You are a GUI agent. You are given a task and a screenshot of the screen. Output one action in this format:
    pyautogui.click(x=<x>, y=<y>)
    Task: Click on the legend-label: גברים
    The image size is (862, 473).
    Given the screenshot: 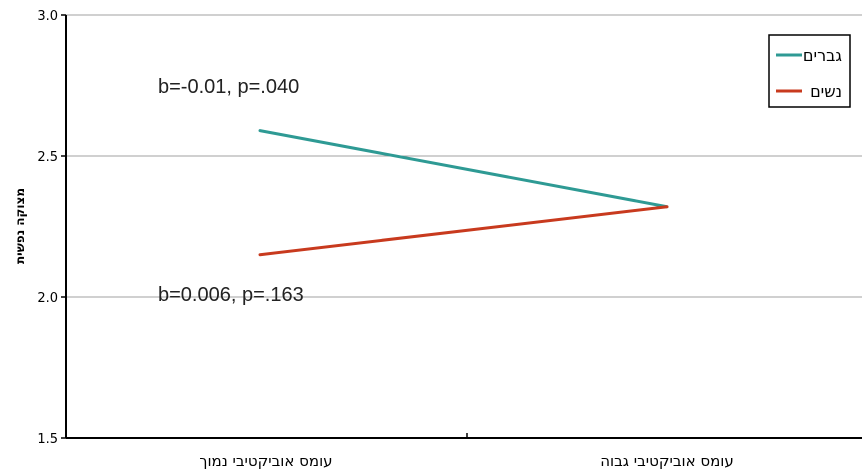 What is the action you would take?
    pyautogui.click(x=822, y=55)
    